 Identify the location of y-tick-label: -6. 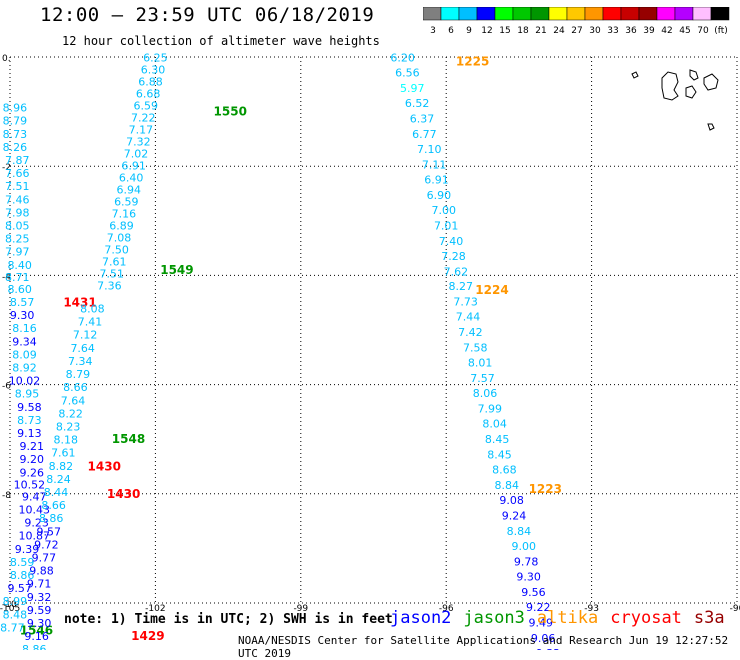
(6, 387).